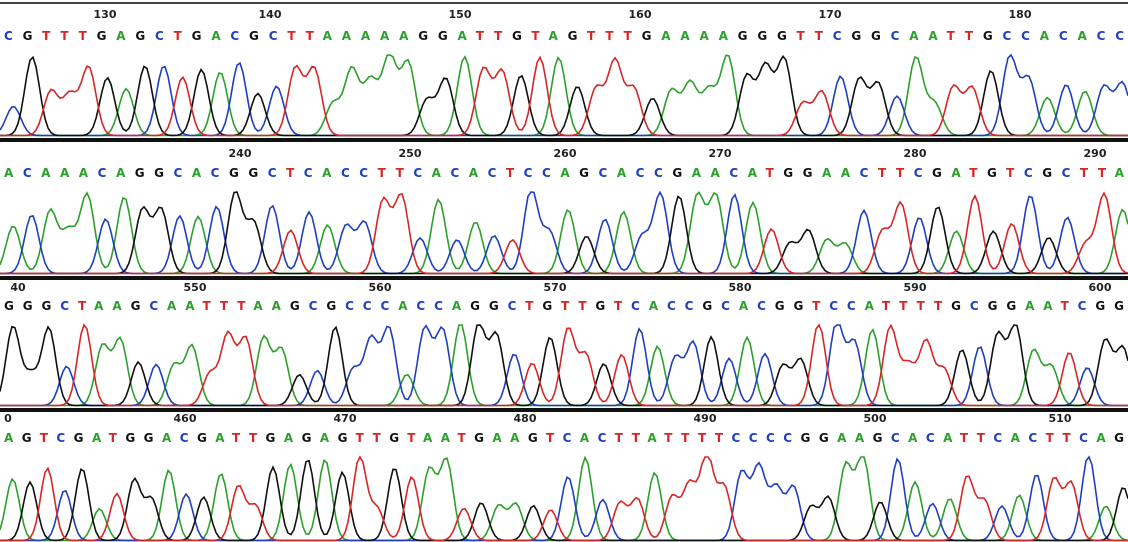 Image resolution: width=1128 pixels, height=542 pixels. I want to click on position-label: 180, so click(1020, 14).